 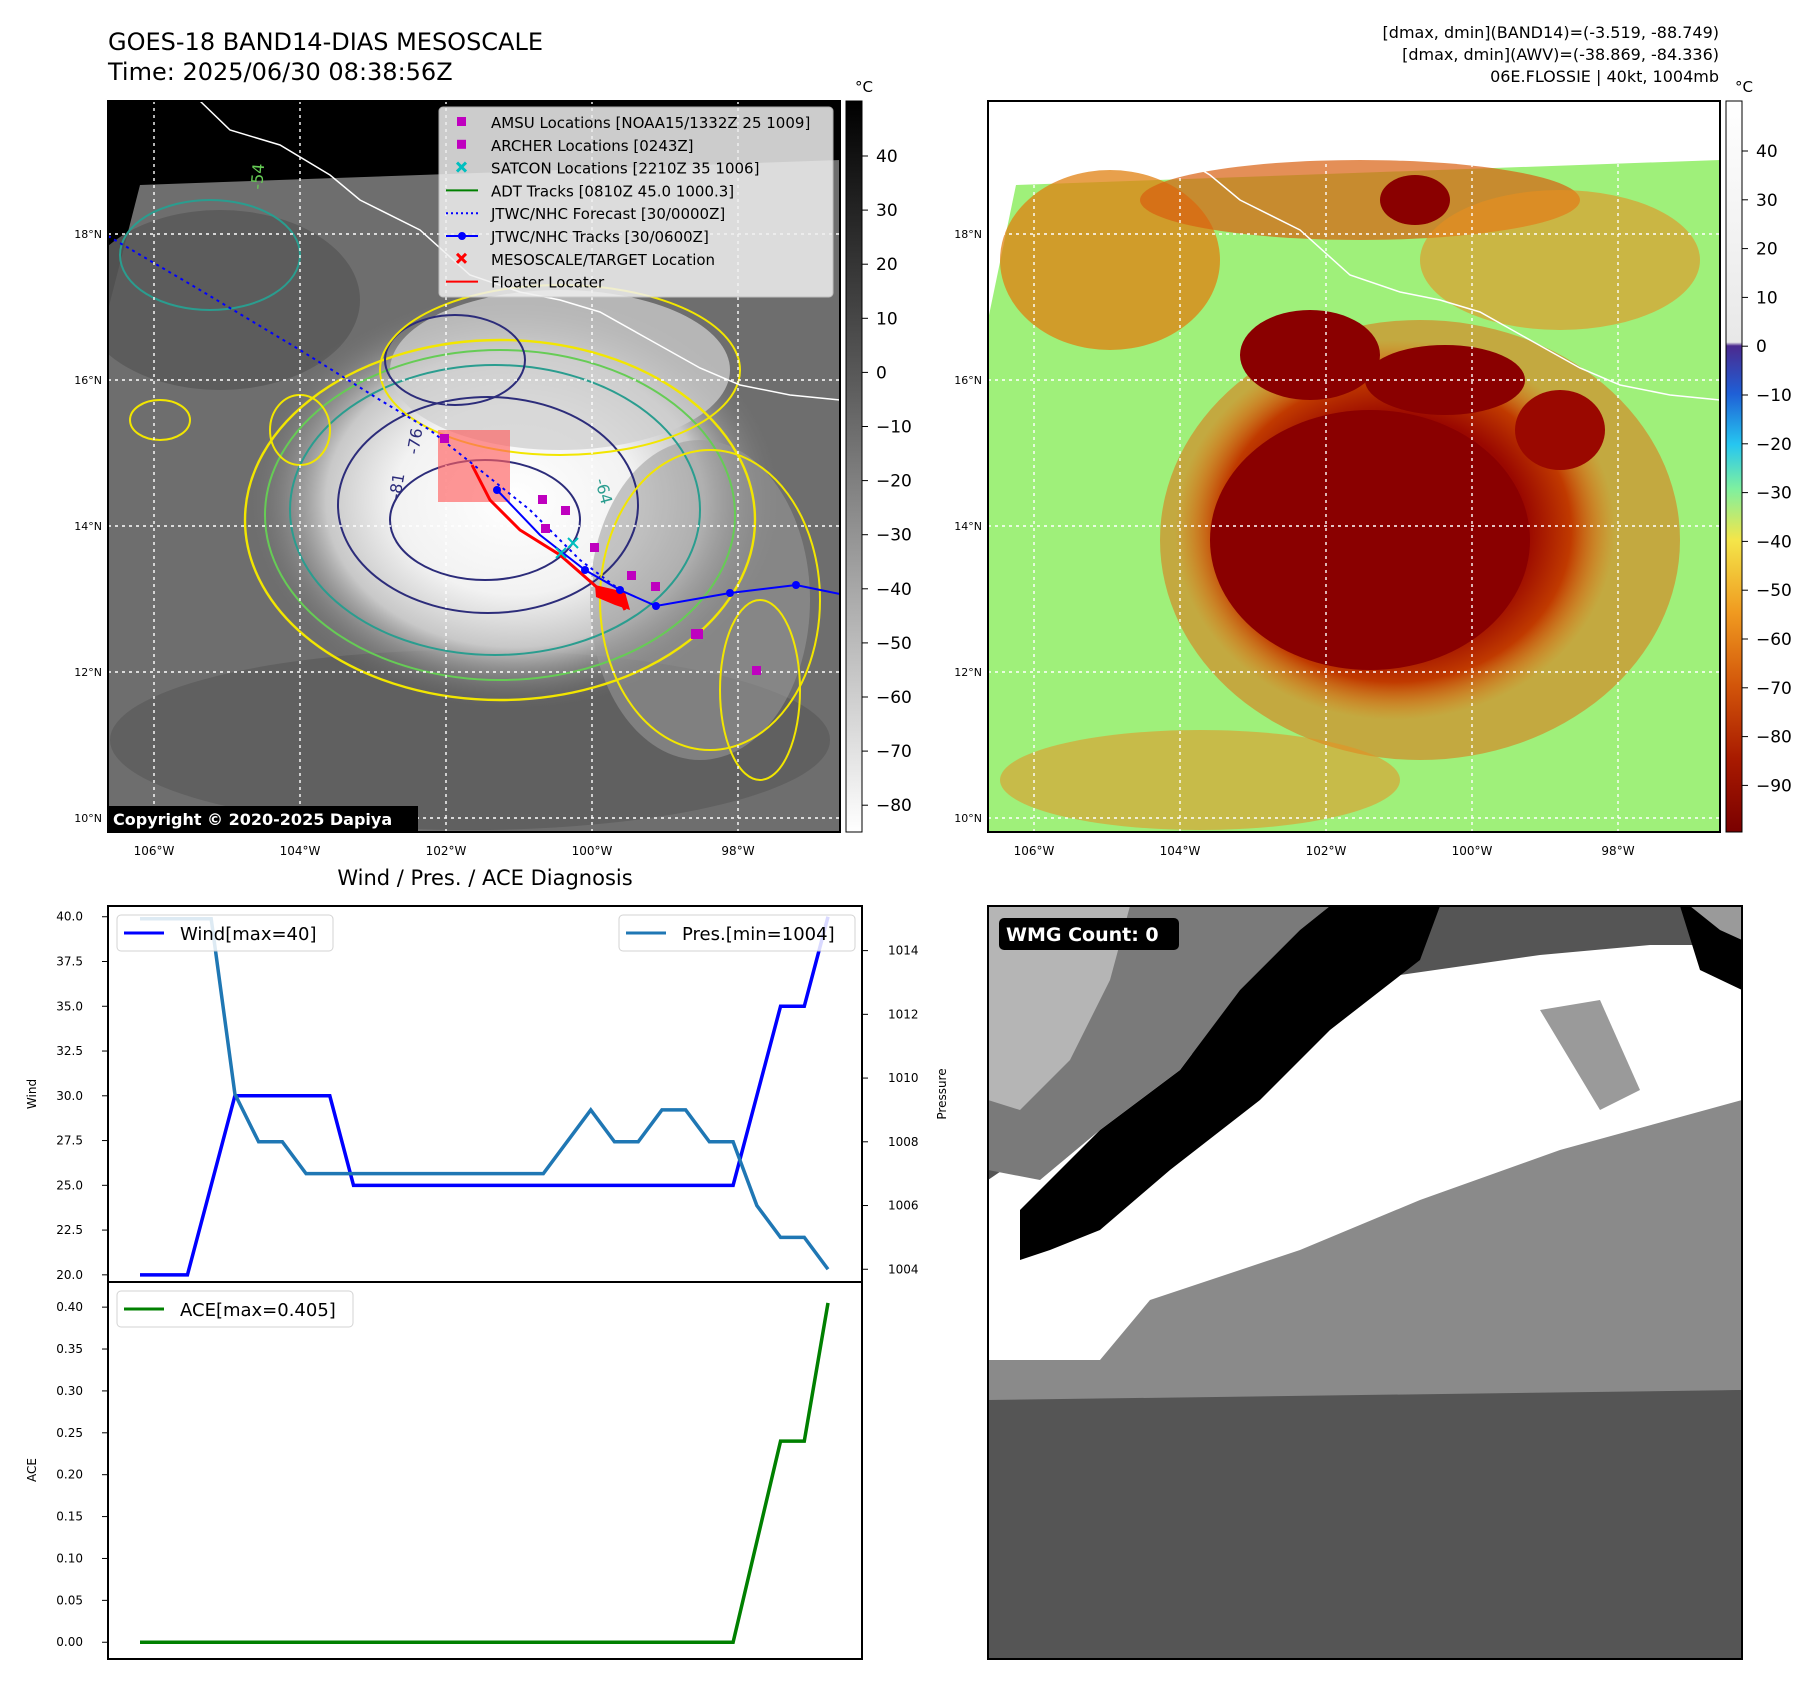 I want to click on ace-axis-tick-label: 0.05, so click(x=69, y=1600).